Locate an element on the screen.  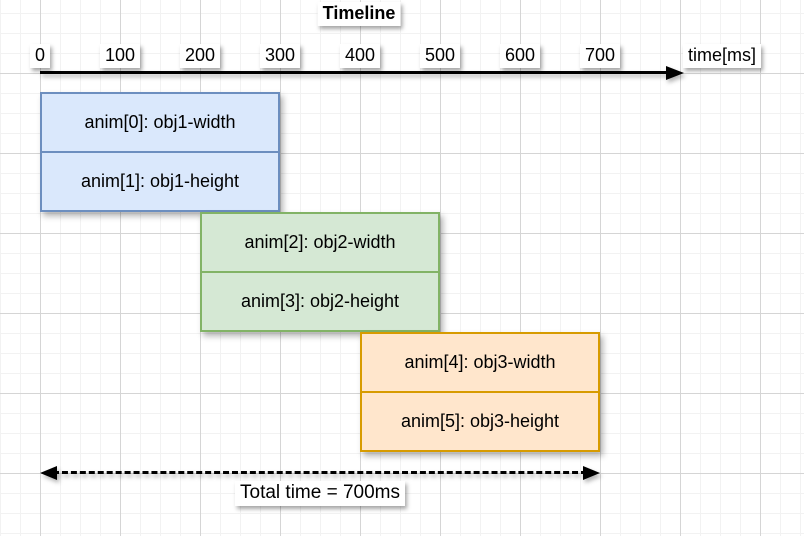
anim-bar-1-label: anim[1]: obj1-height is located at coordinates (160, 181).